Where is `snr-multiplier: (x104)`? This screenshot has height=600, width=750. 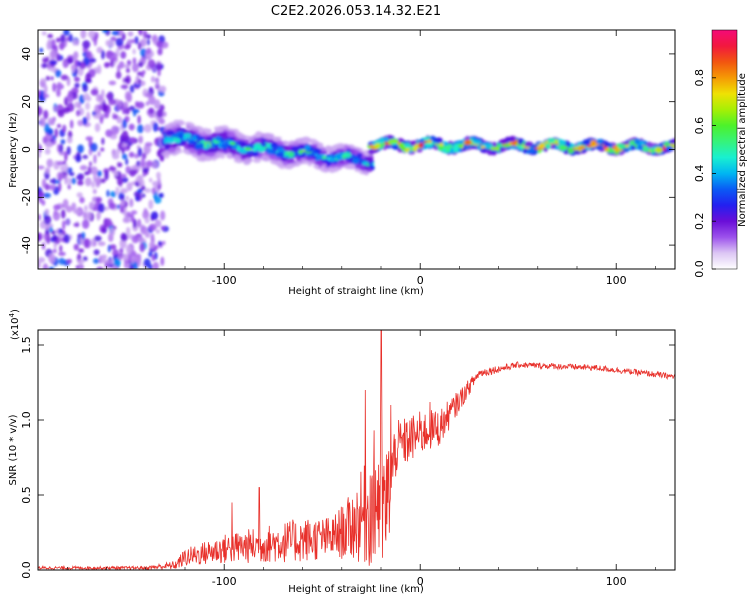
snr-multiplier: (x104) is located at coordinates (14, 324).